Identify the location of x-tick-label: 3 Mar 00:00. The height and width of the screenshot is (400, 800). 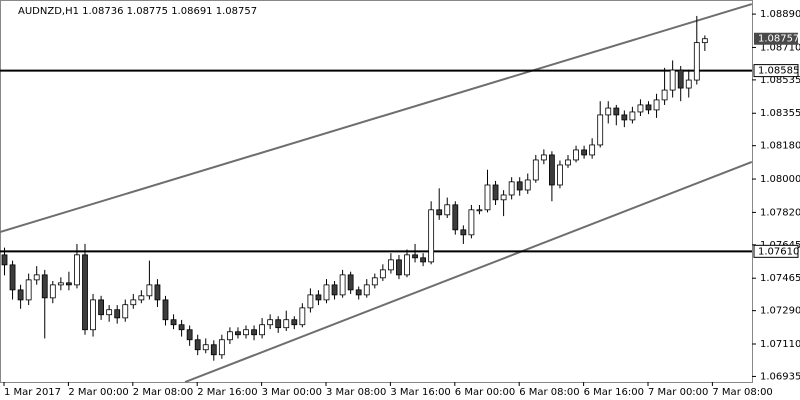
(292, 392).